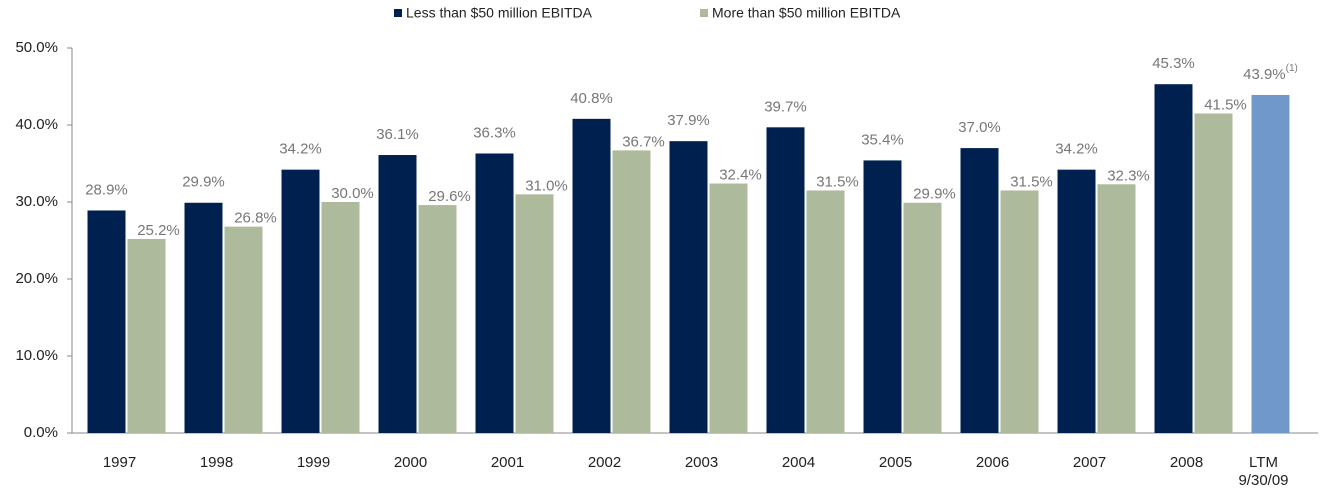 This screenshot has height=493, width=1326. What do you see at coordinates (352, 193) in the screenshot?
I see `value-label: 30.0%` at bounding box center [352, 193].